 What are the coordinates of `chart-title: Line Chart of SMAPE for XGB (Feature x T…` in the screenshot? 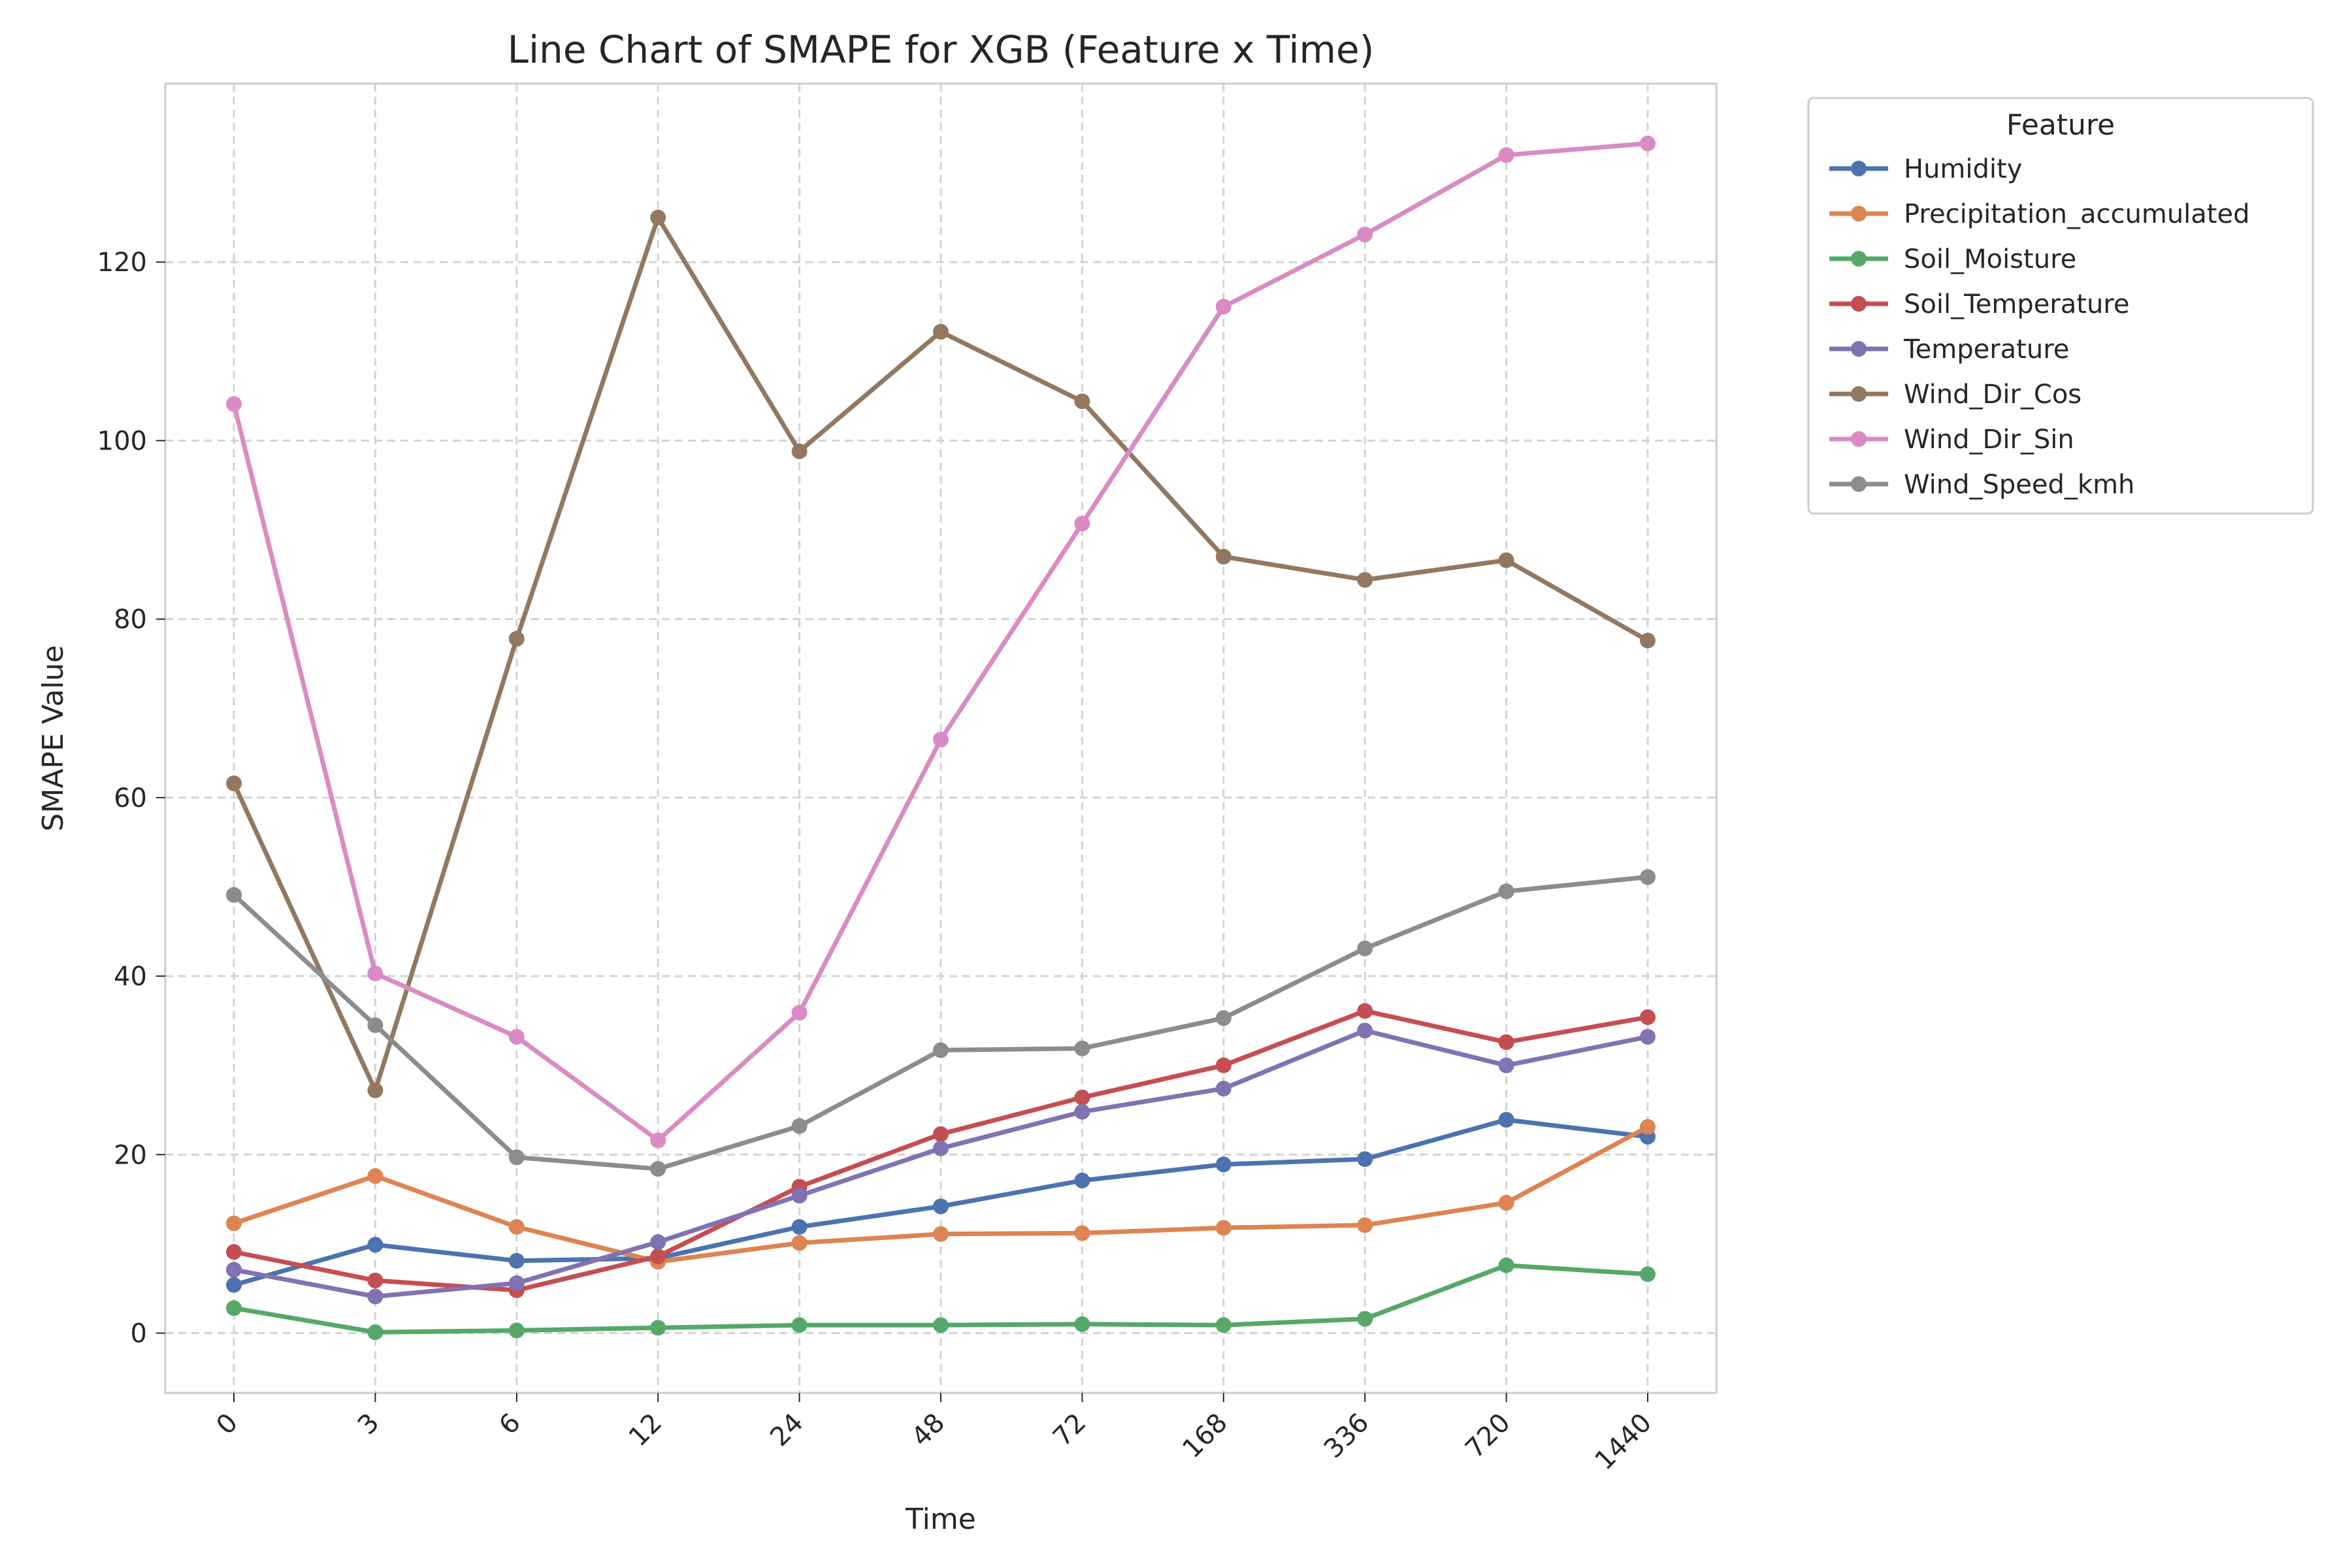 It's located at (941, 49).